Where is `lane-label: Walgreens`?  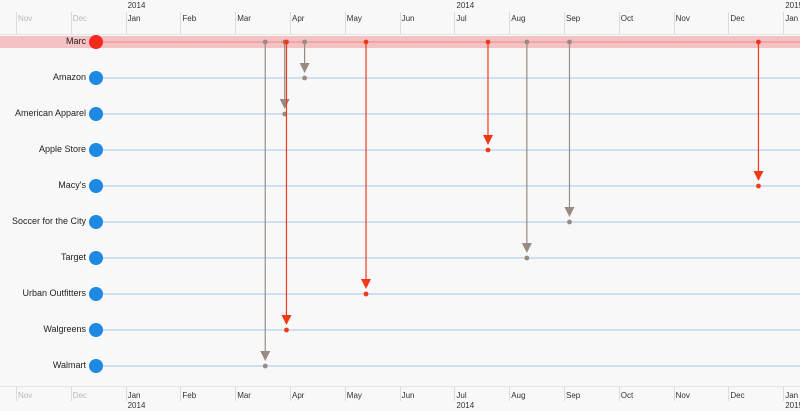
lane-label: Walgreens is located at coordinates (64, 329).